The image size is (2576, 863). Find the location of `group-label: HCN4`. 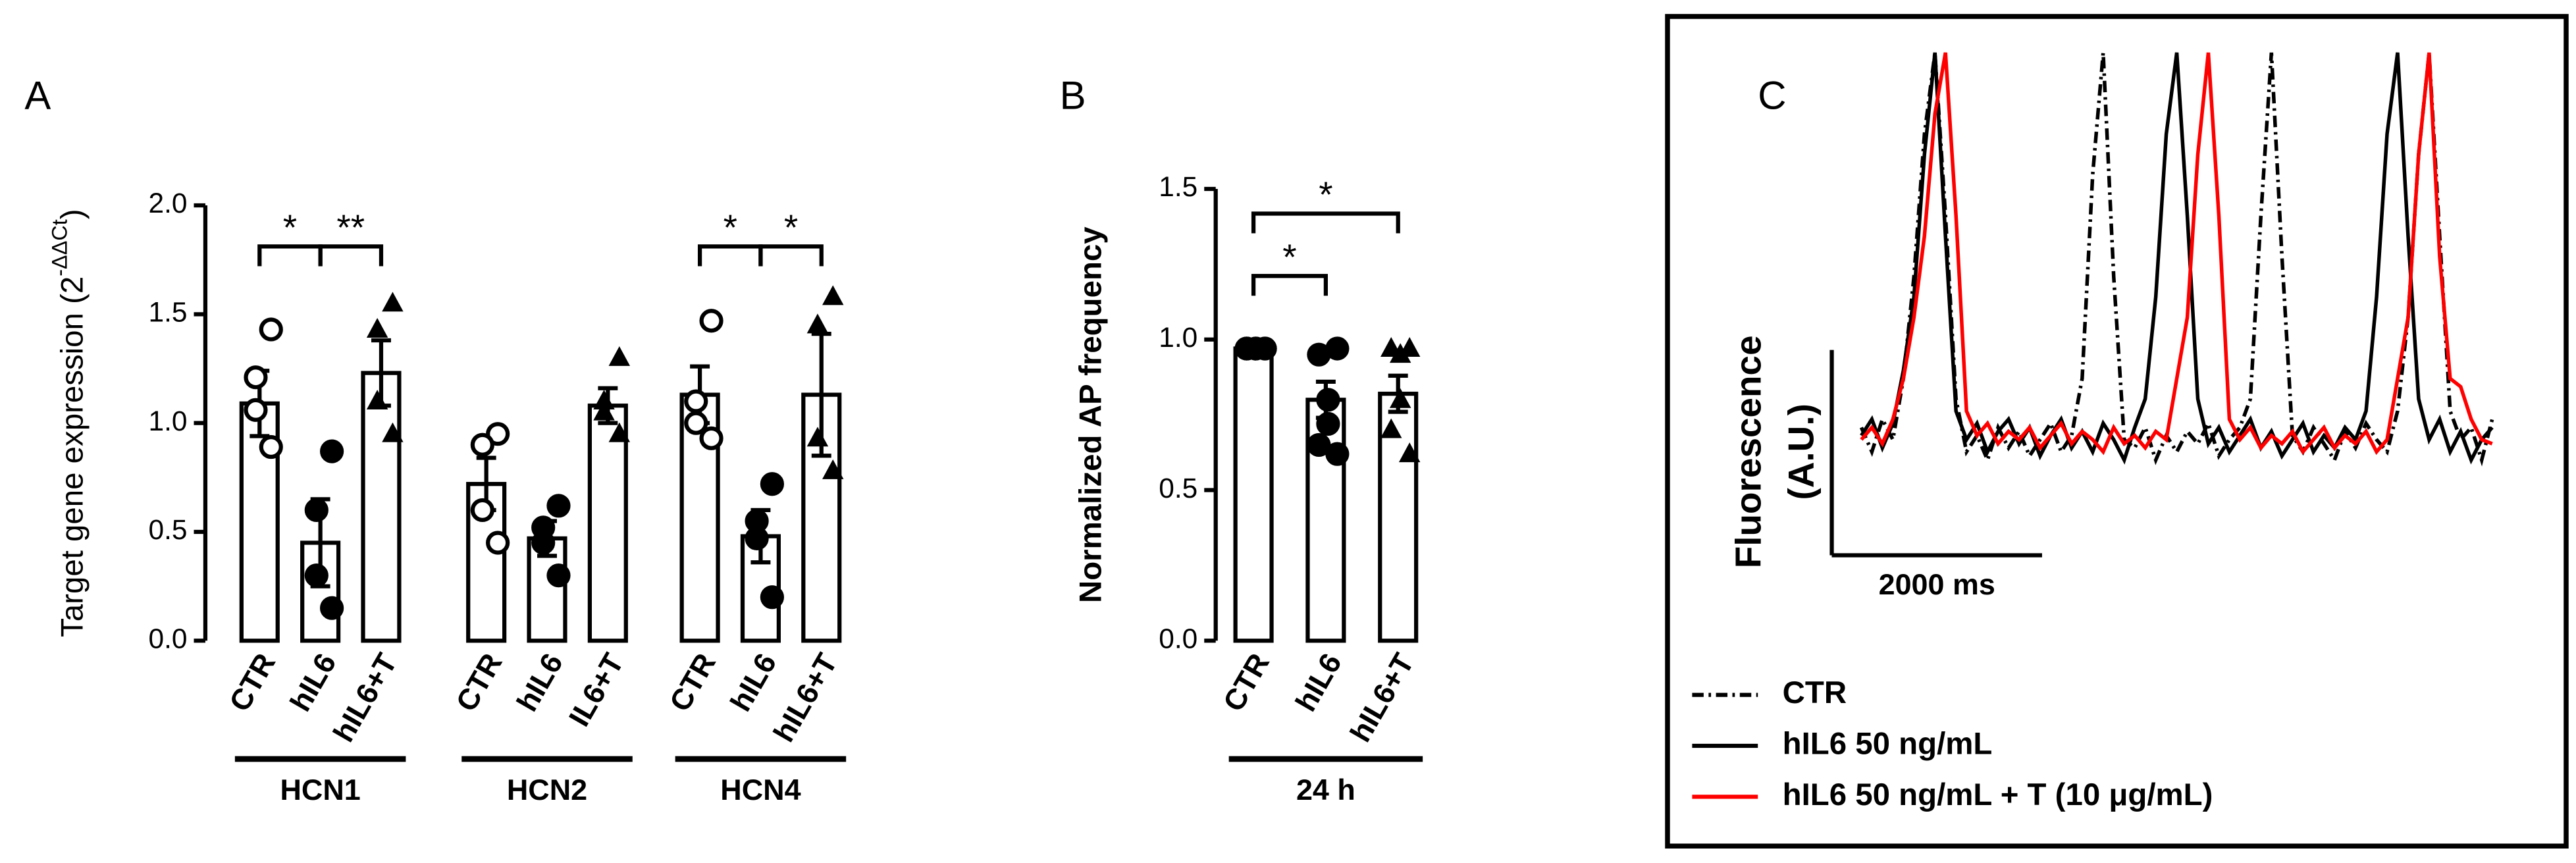

group-label: HCN4 is located at coordinates (760, 789).